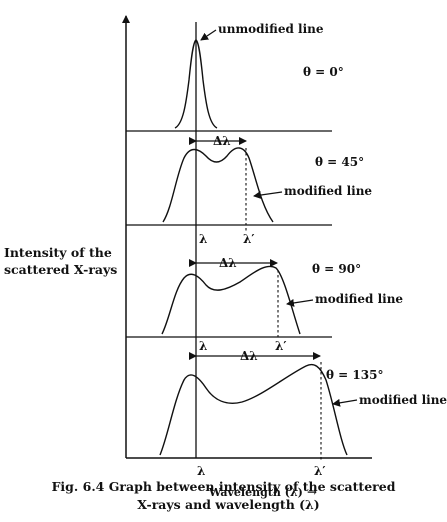  Describe the element at coordinates (58, 252) in the screenshot. I see `y-axis-label-line1: Intensity of the` at that location.